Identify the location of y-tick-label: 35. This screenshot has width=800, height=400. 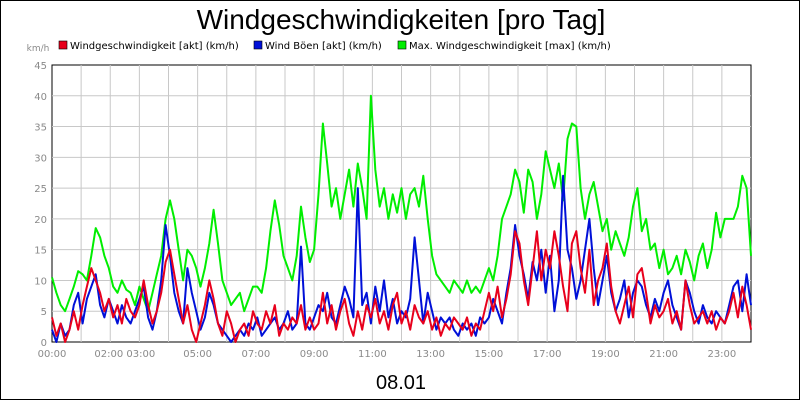
(40, 128).